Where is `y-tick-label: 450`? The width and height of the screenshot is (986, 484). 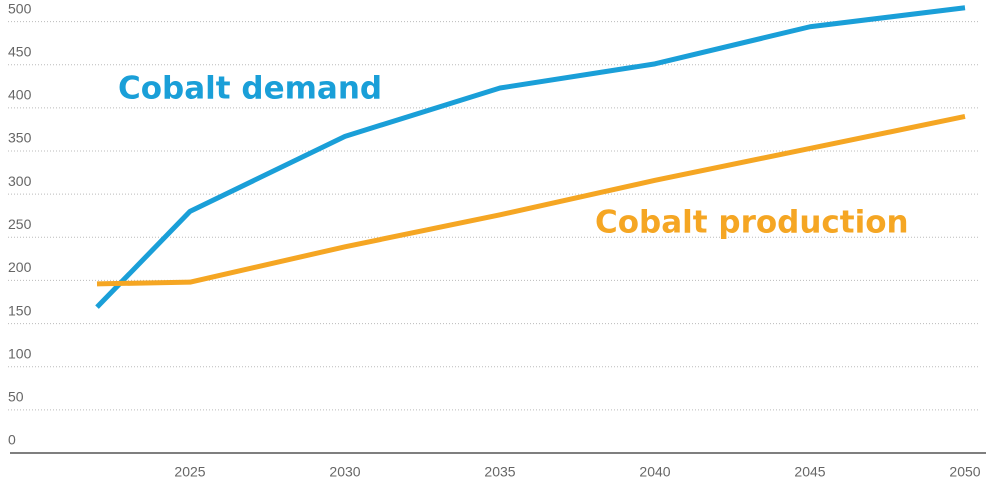
y-tick-label: 450 is located at coordinates (20, 51).